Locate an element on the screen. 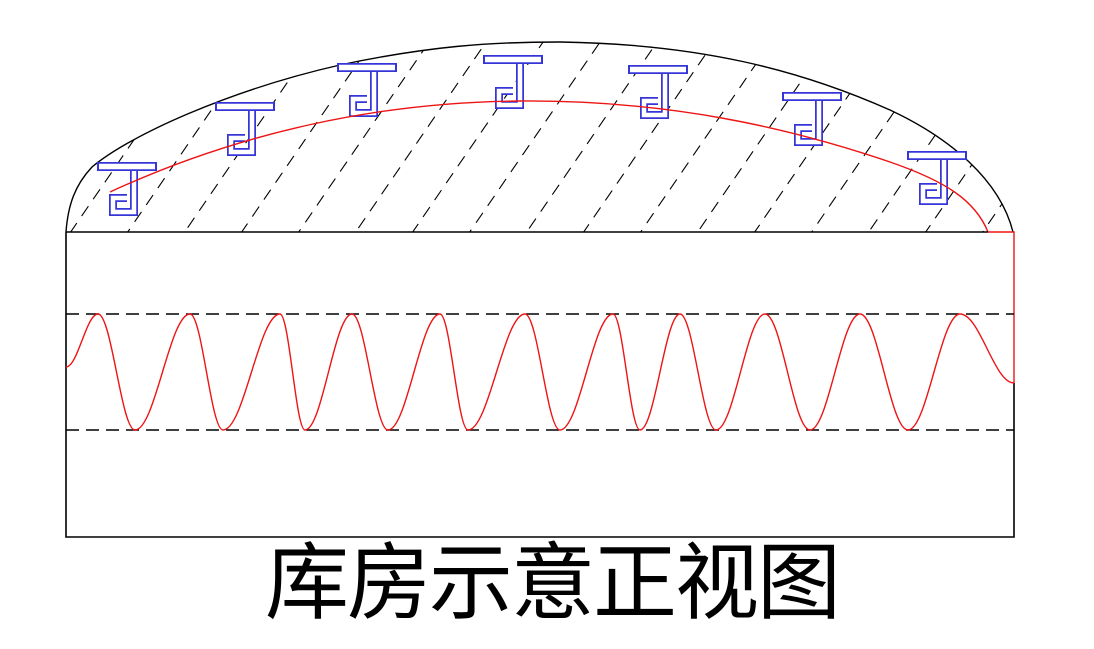 The image size is (1094, 649). drawing-title: 库房示意正视图 is located at coordinates (552, 584).